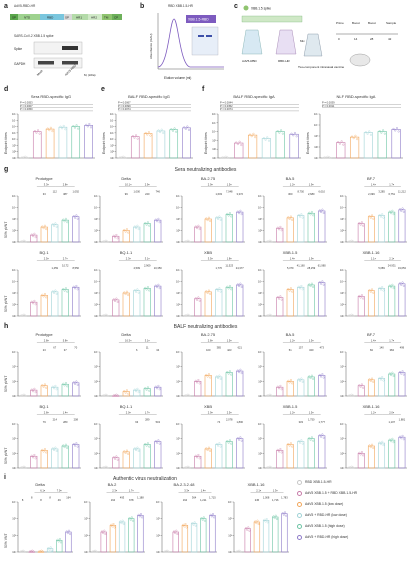 The width and height of the screenshot is (411, 561). I want to click on legend-item: AdV5 + RBD-HR (low dose), so click(353, 516).